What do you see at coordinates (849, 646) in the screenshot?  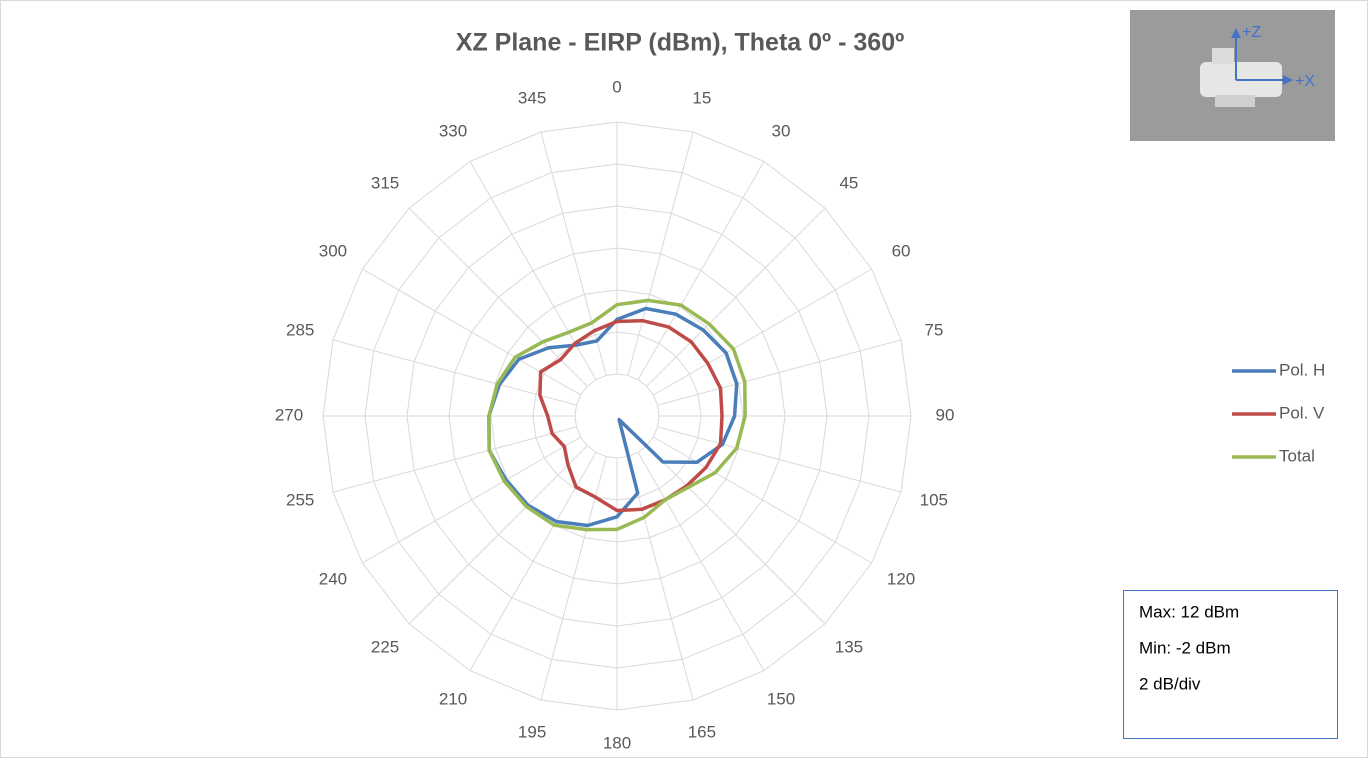 I see `angle-label: 135` at bounding box center [849, 646].